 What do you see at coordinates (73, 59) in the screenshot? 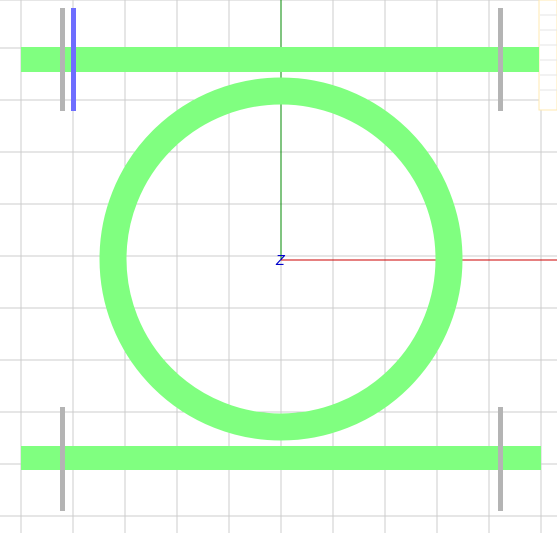
I see `port-marker-top-left-selected` at bounding box center [73, 59].